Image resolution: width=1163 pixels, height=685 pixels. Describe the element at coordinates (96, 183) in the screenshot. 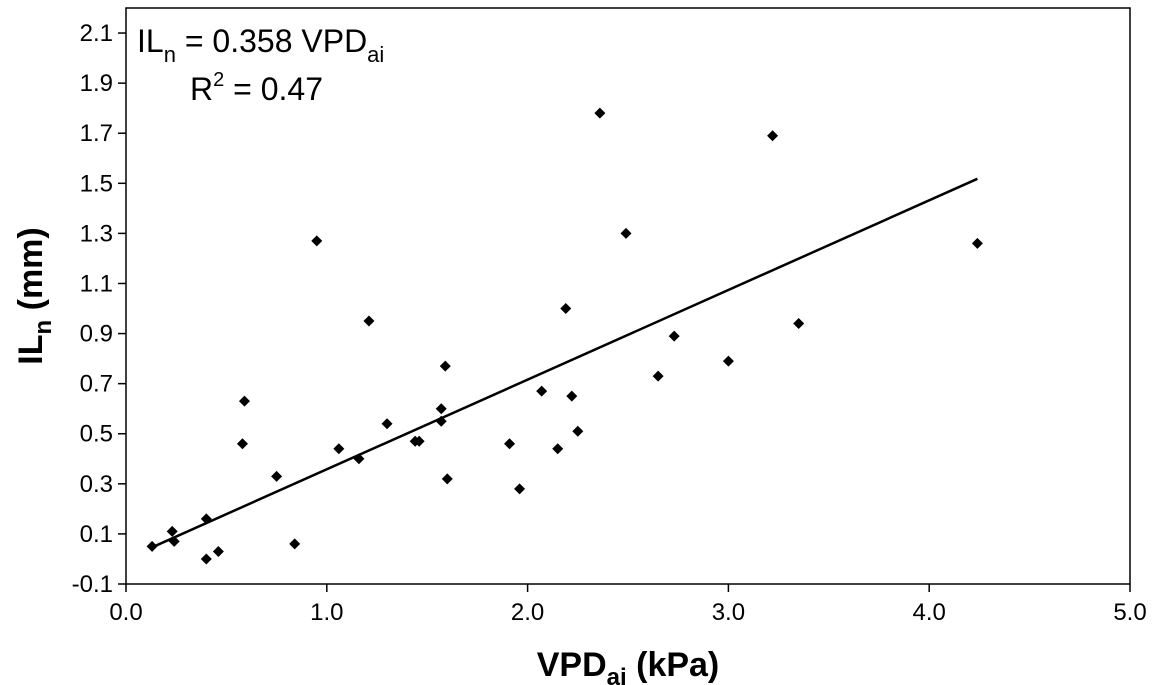

I see `y-tick-label: 1.5` at that location.